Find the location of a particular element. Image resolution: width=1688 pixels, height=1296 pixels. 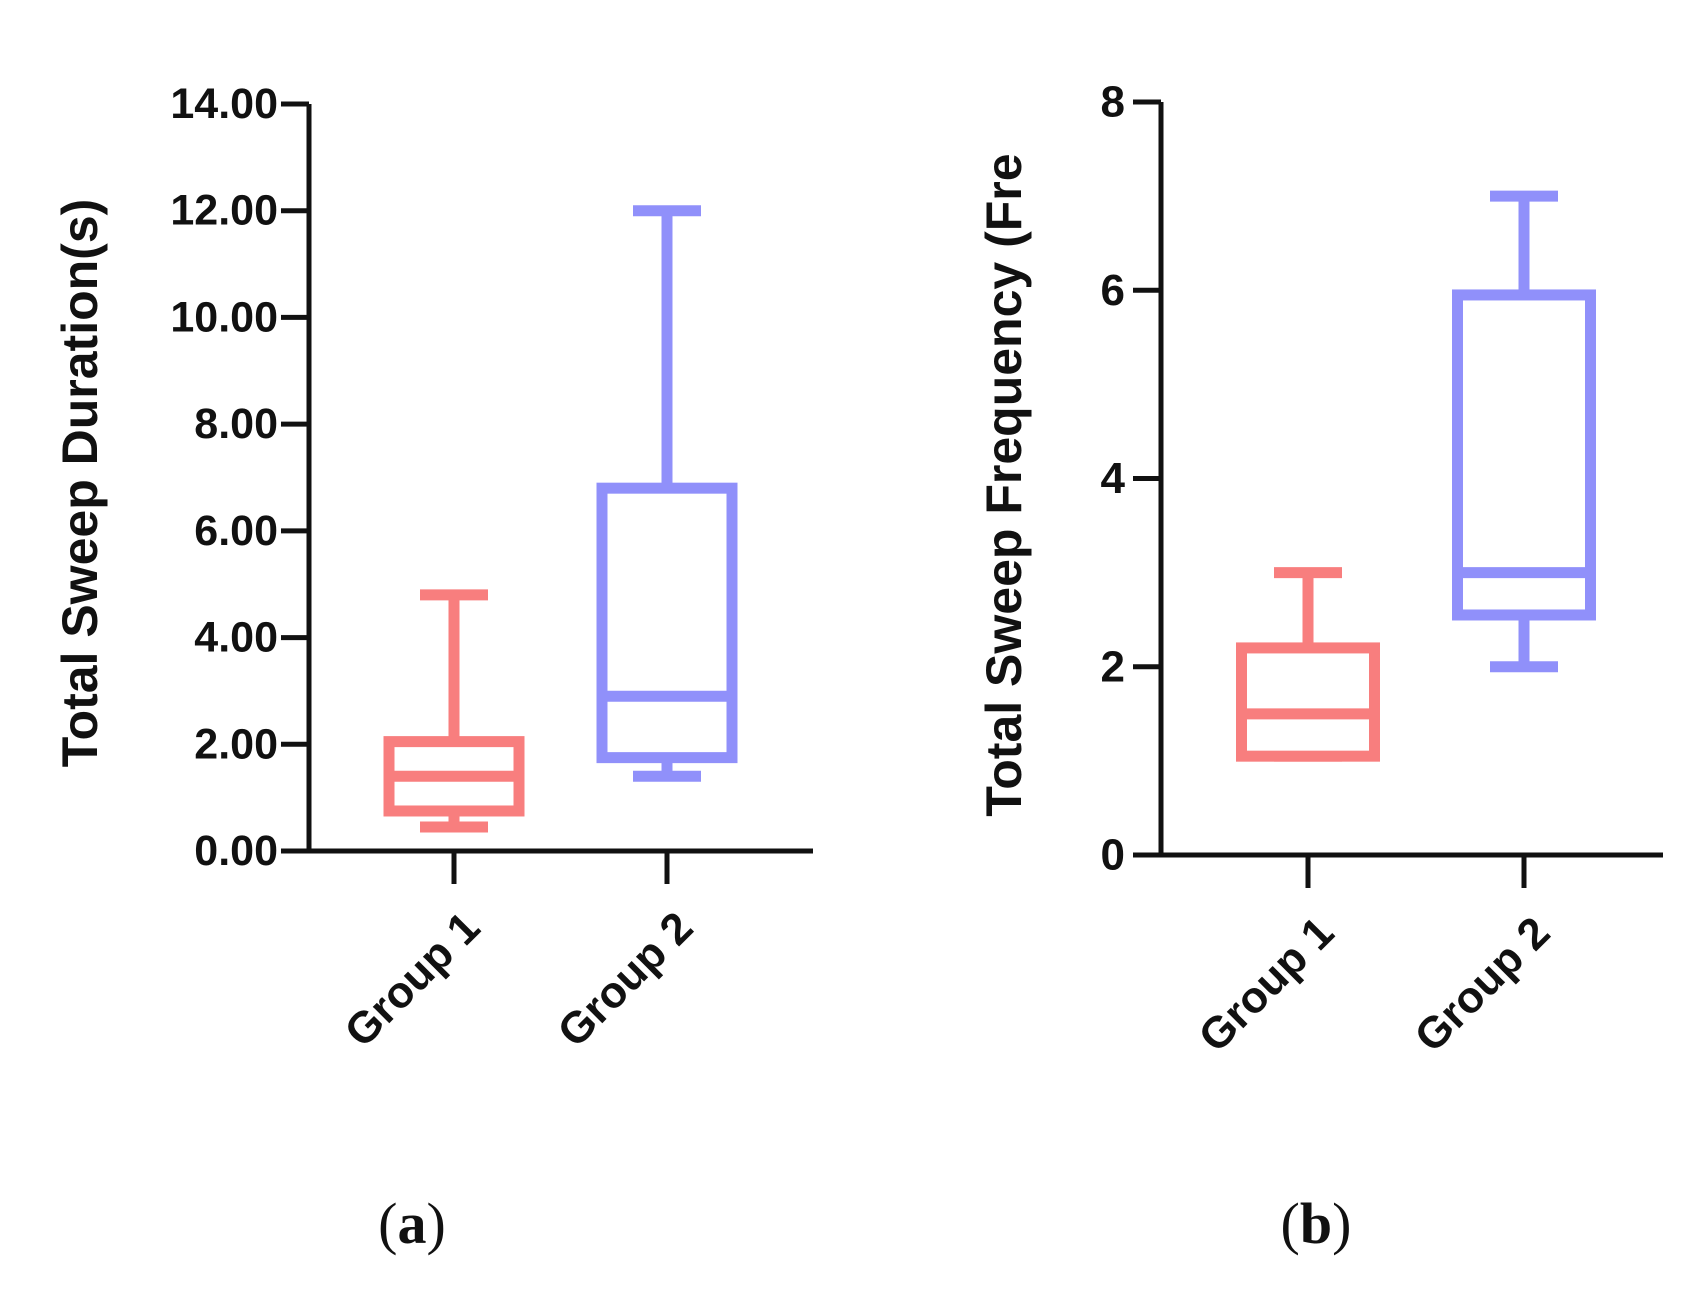

y-tick-label: 6.00 is located at coordinates (236, 531).